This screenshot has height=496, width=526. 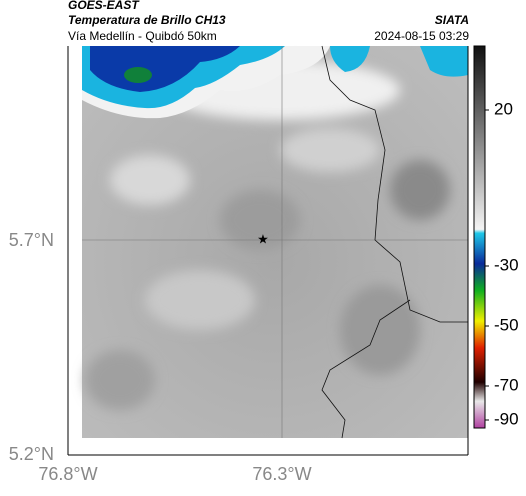 What do you see at coordinates (503, 108) in the screenshot?
I see `colorbar-tick-label: 20` at bounding box center [503, 108].